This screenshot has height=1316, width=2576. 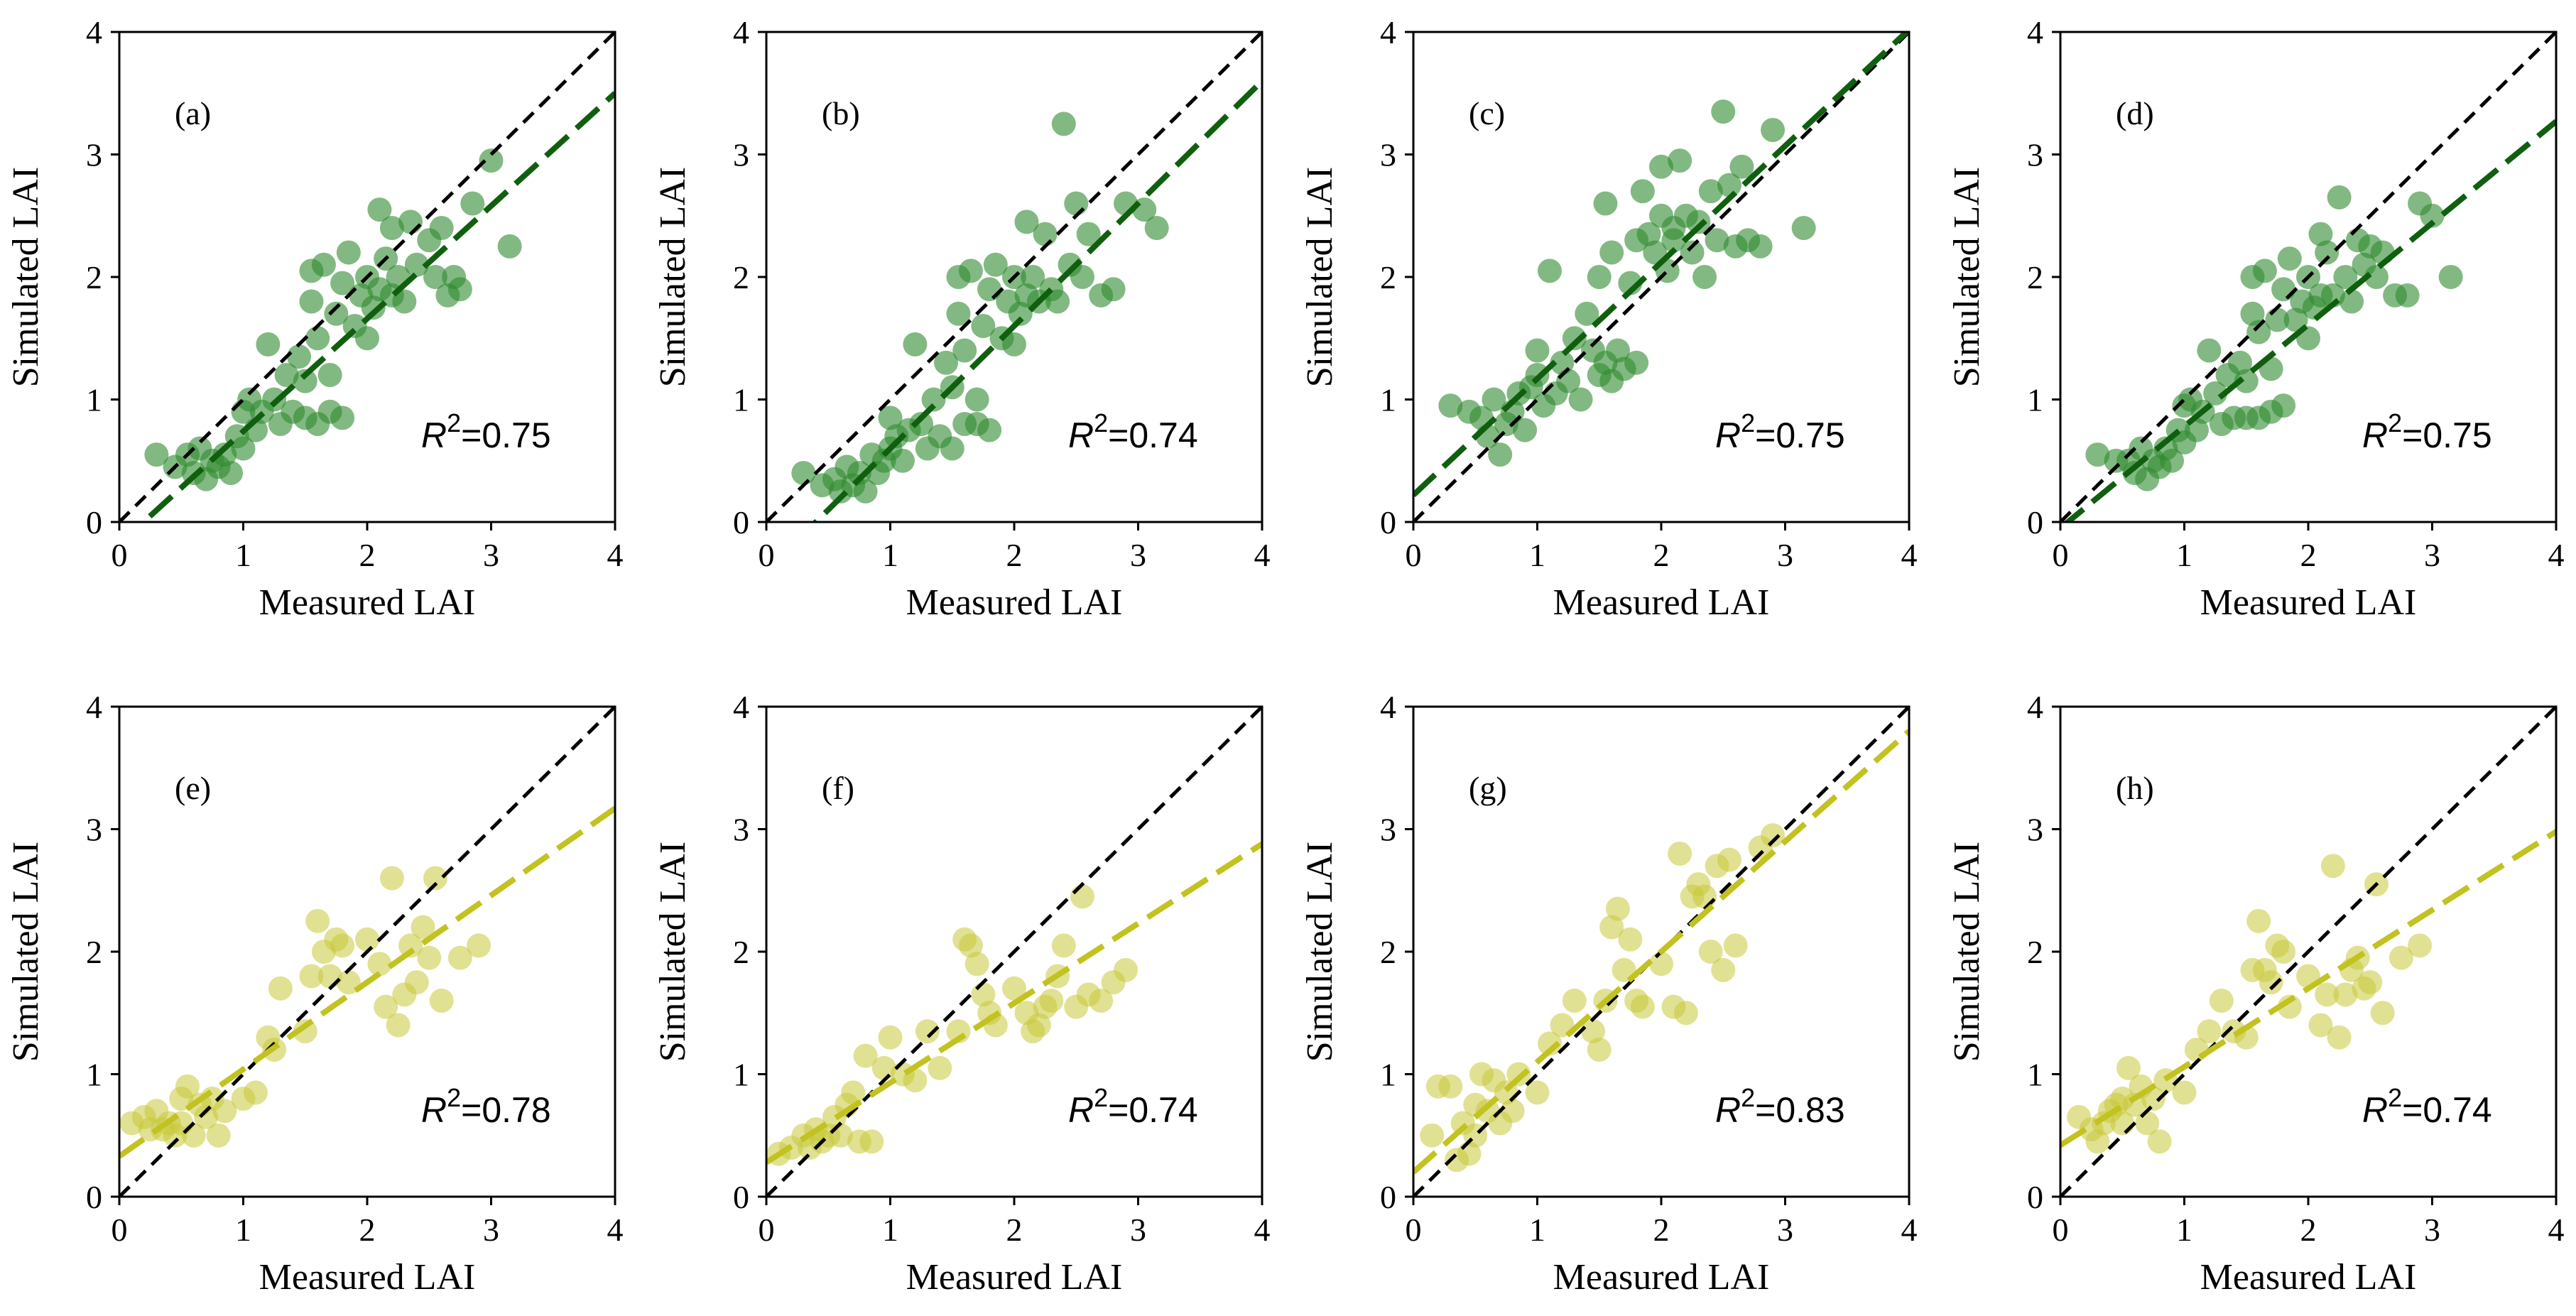 I want to click on panel-label: (b), so click(x=841, y=113).